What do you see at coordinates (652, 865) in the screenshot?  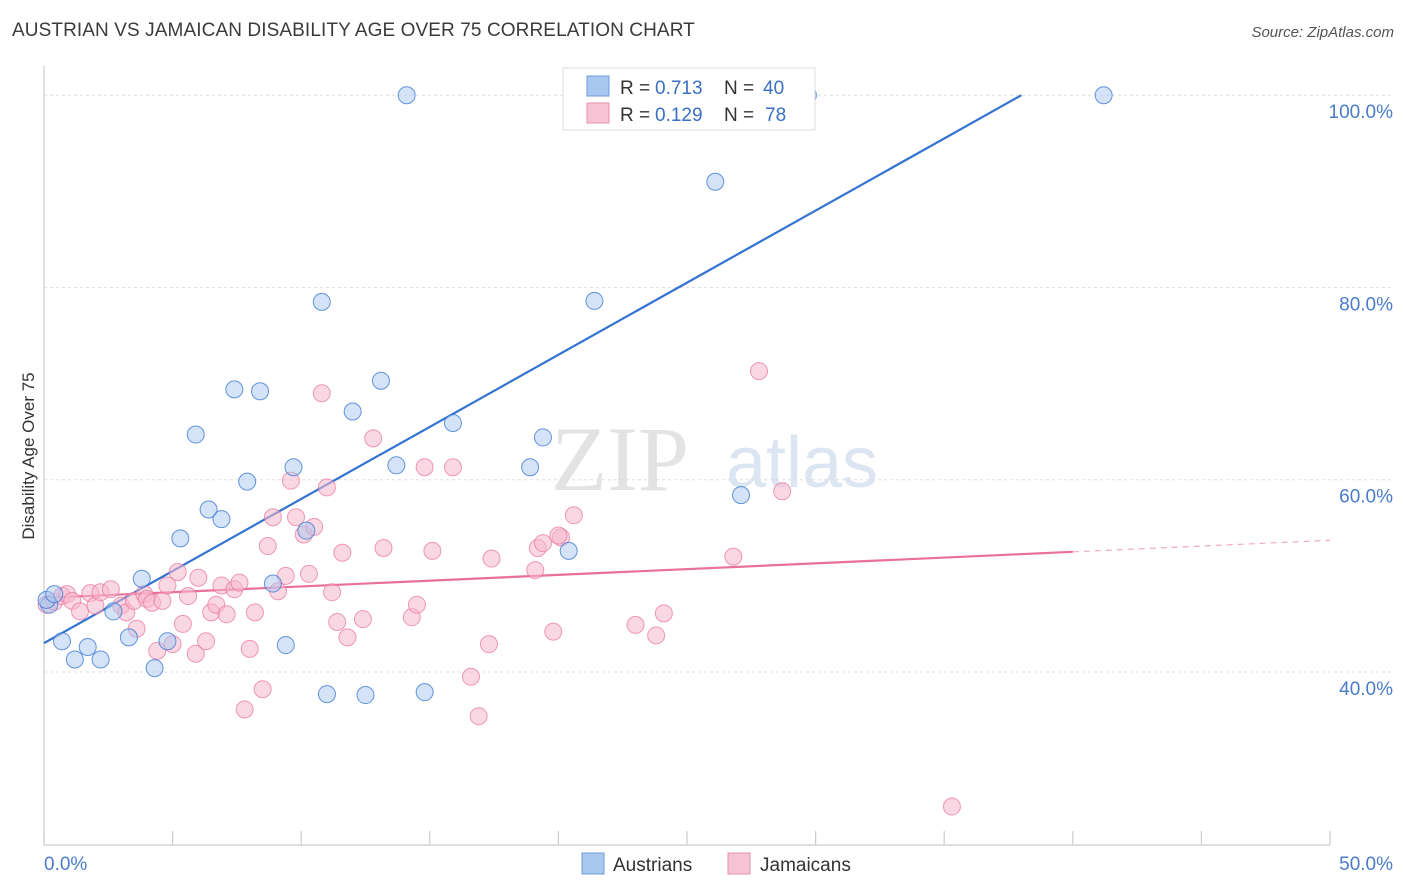 I see `legend-austrians-label: Austrians` at bounding box center [652, 865].